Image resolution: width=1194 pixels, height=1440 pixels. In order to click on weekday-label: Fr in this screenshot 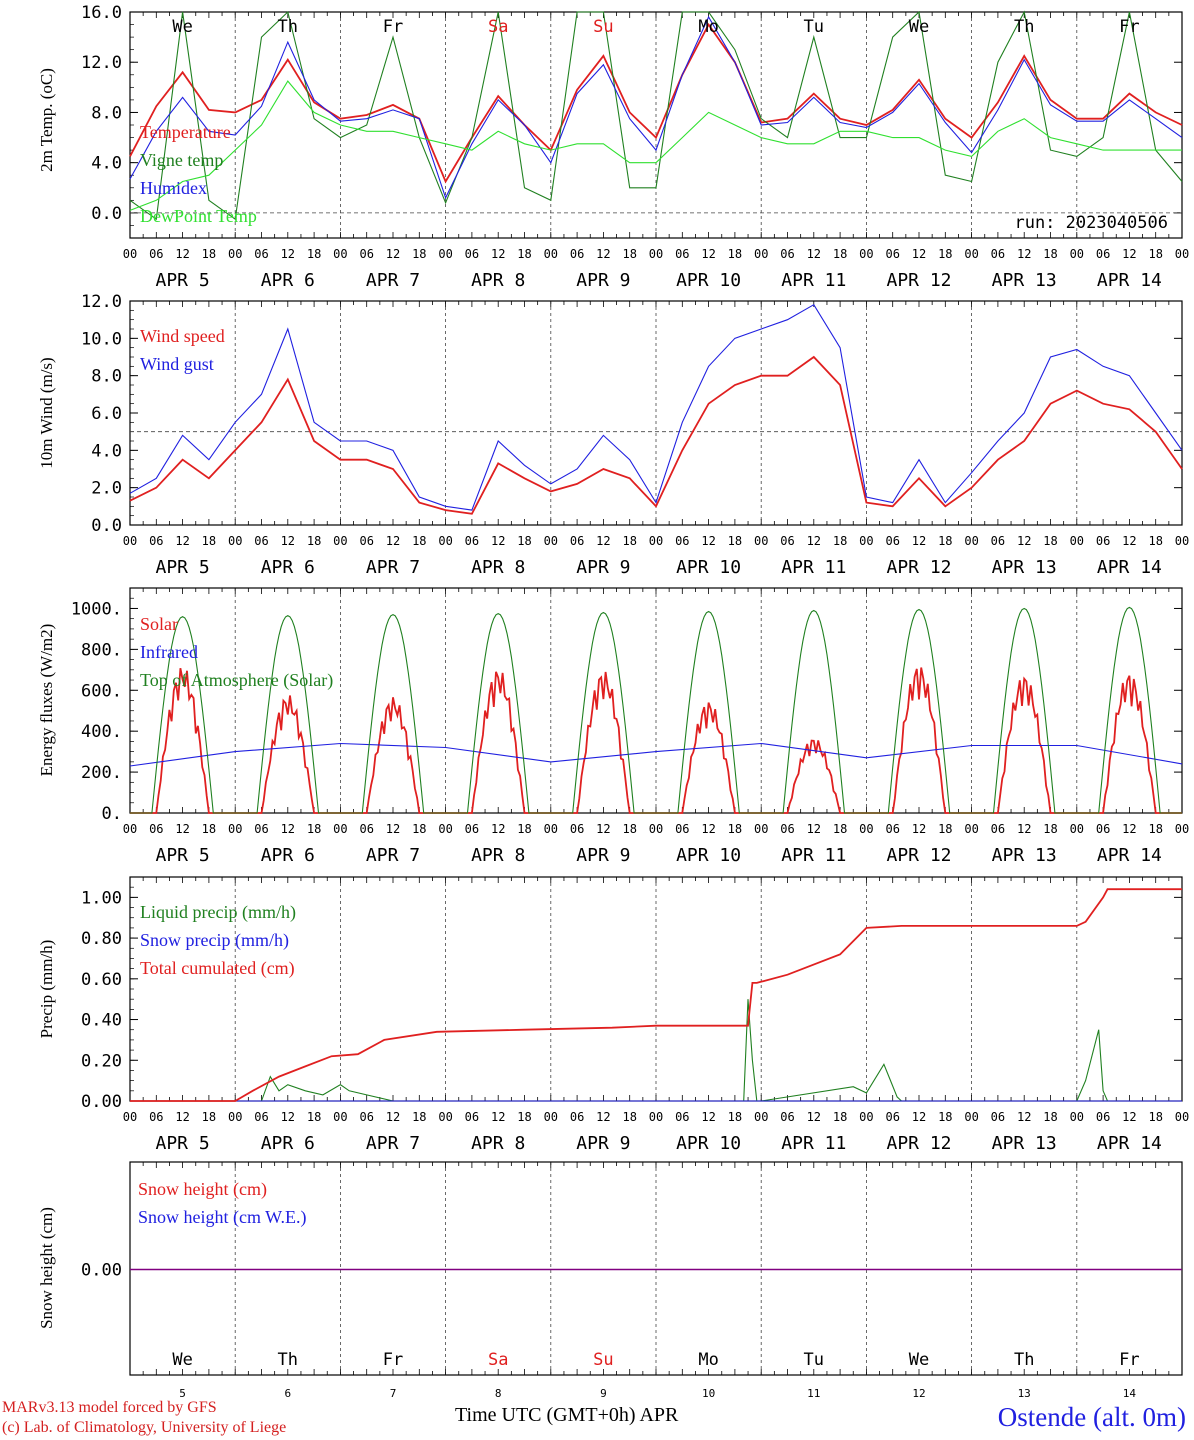, I will do `click(393, 27)`.